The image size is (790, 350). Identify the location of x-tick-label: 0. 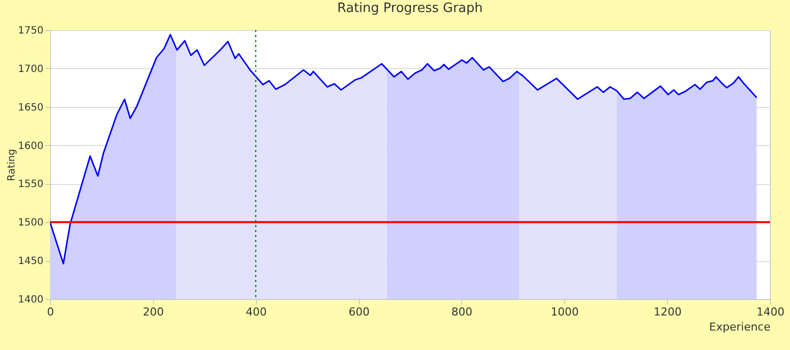
(50, 312).